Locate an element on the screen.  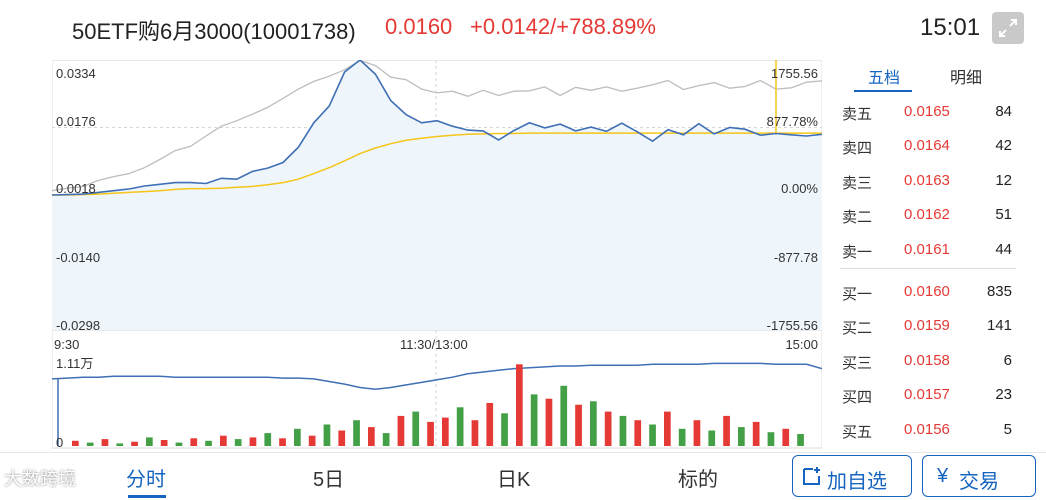
level-name: 卖五 is located at coordinates (857, 114).